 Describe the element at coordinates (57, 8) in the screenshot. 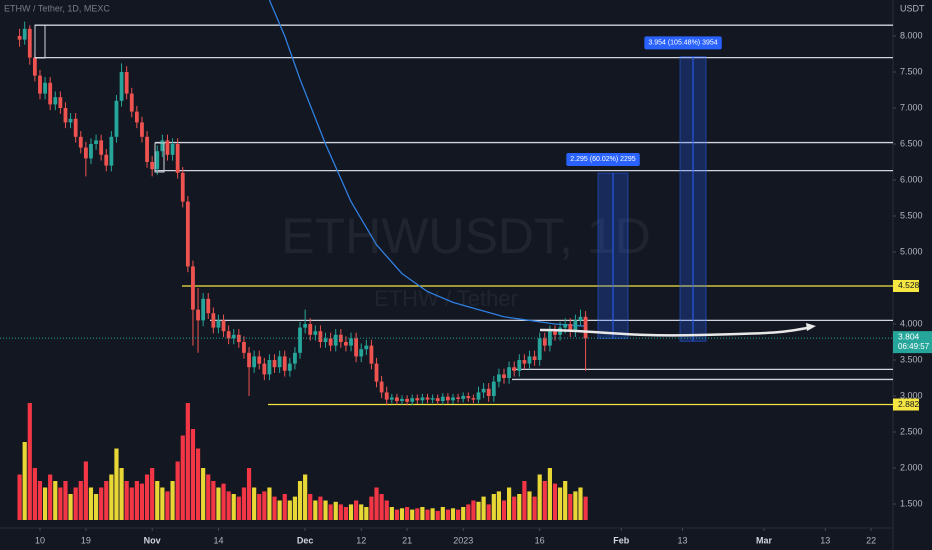

I see `chart-title: ETHW / Tether, 1D, MEXC` at that location.